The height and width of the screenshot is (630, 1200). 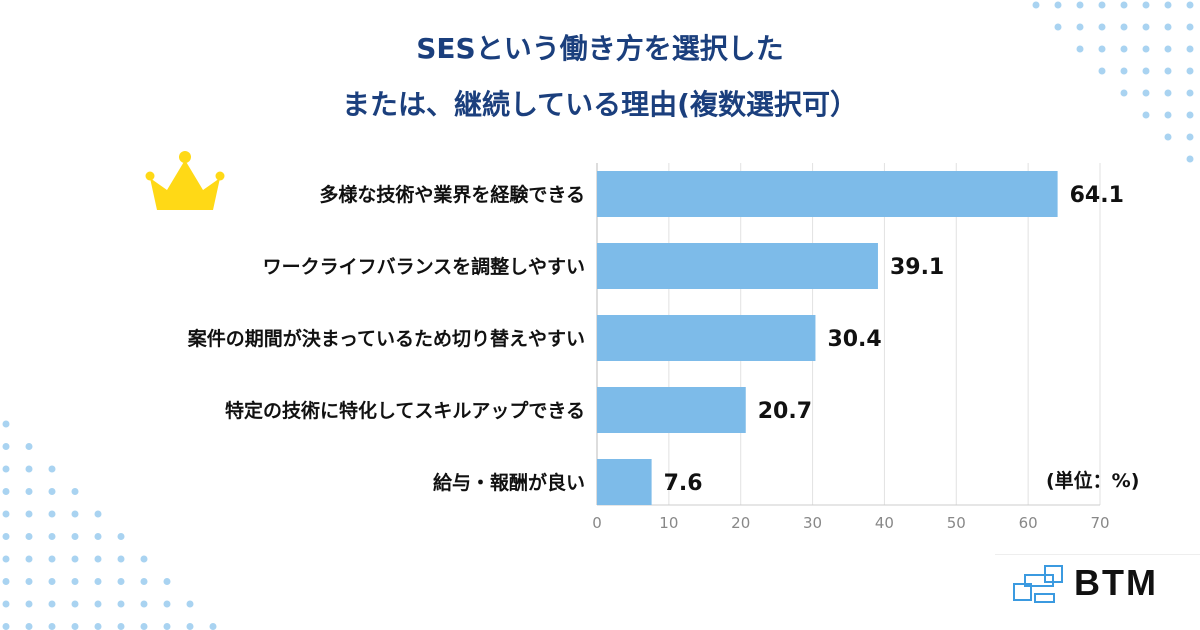 I want to click on x-tick-label: 60, so click(x=1028, y=523).